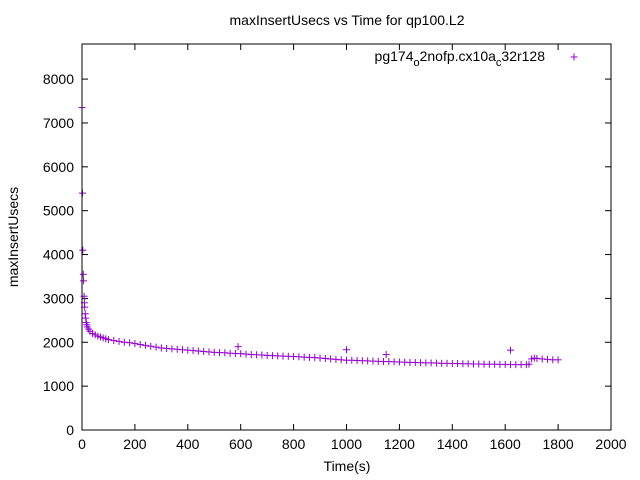  What do you see at coordinates (452, 444) in the screenshot?
I see `x-tick-label: 1400` at bounding box center [452, 444].